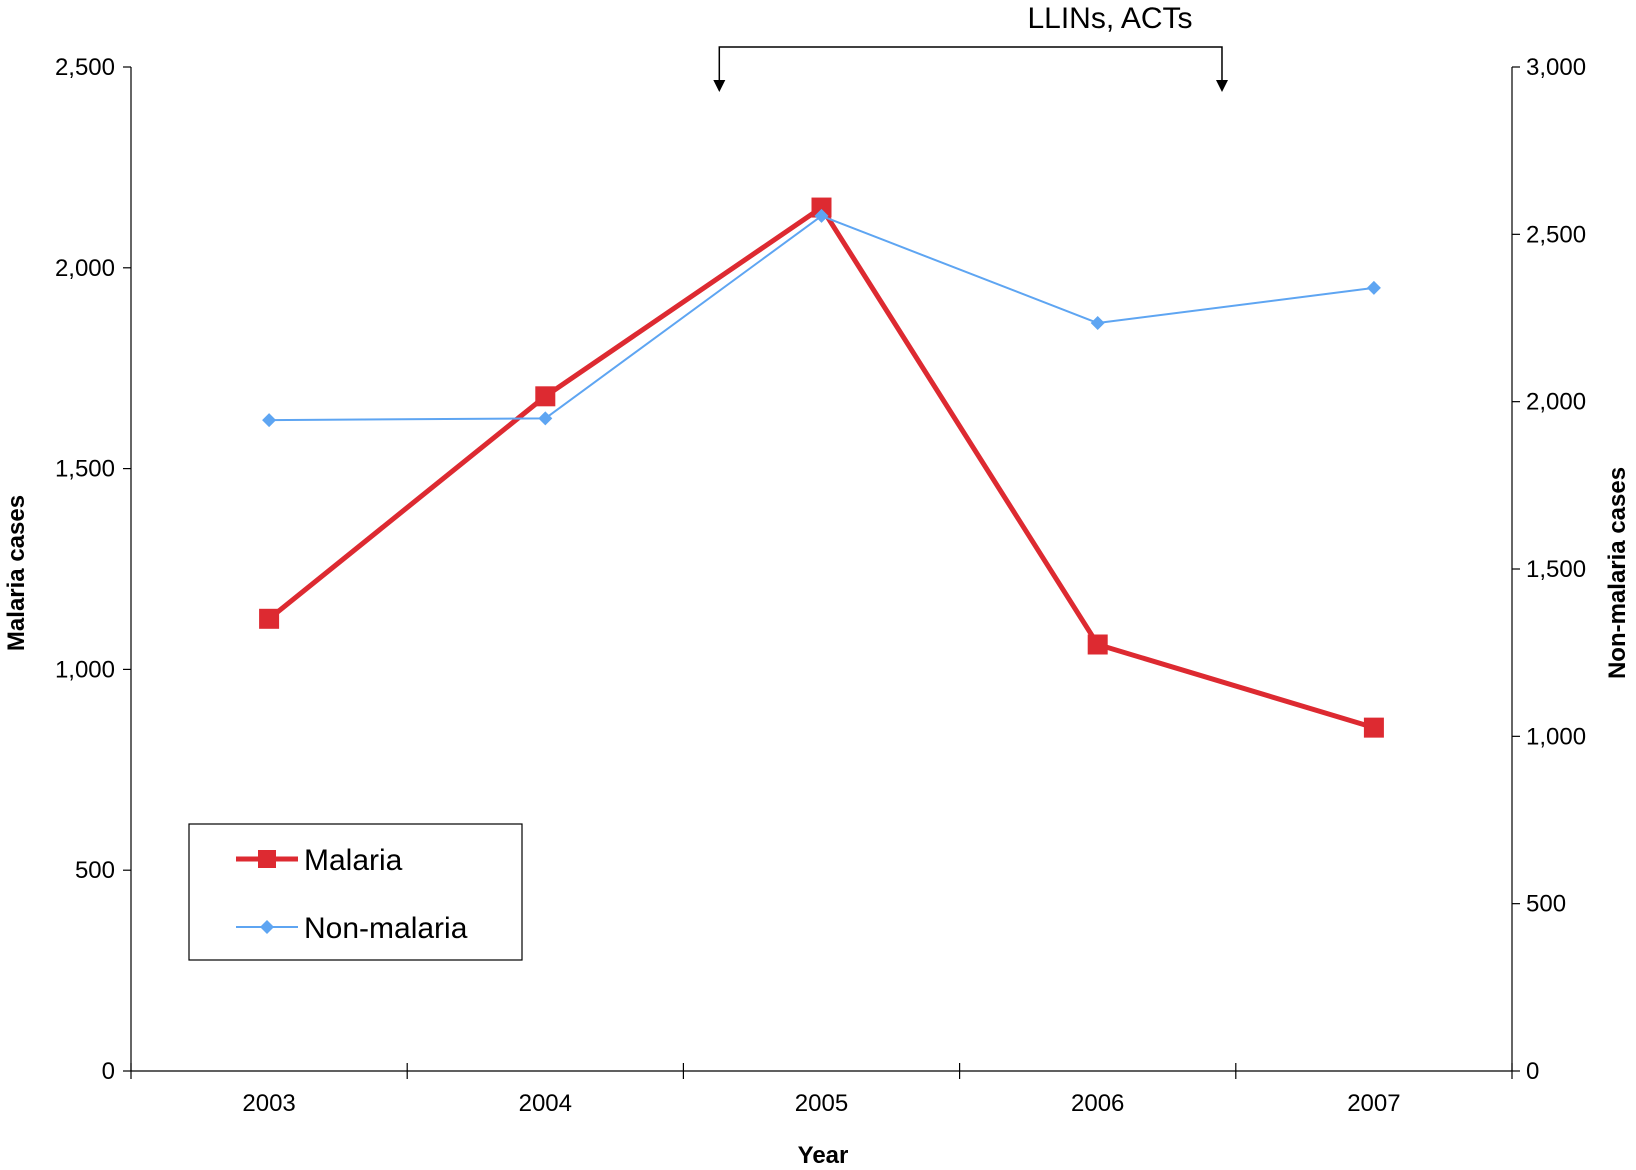 This screenshot has width=1636, height=1170. Describe the element at coordinates (970, 64) in the screenshot. I see `annotation-bracket` at that location.